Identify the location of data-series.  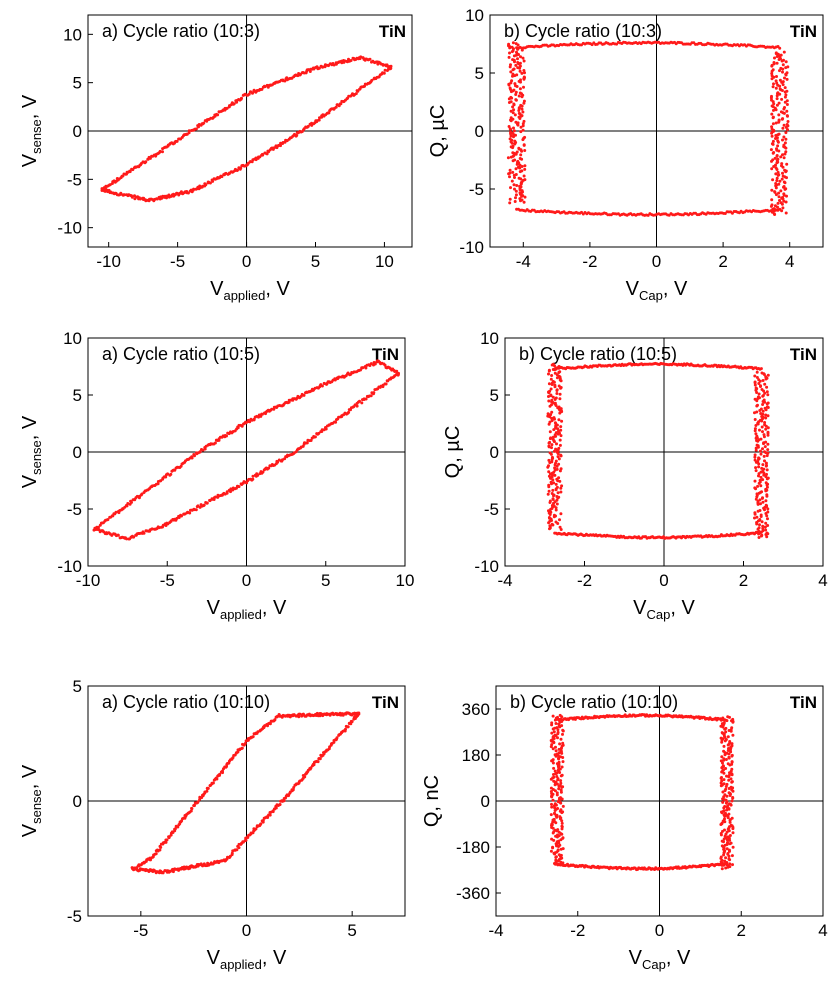
(642, 792).